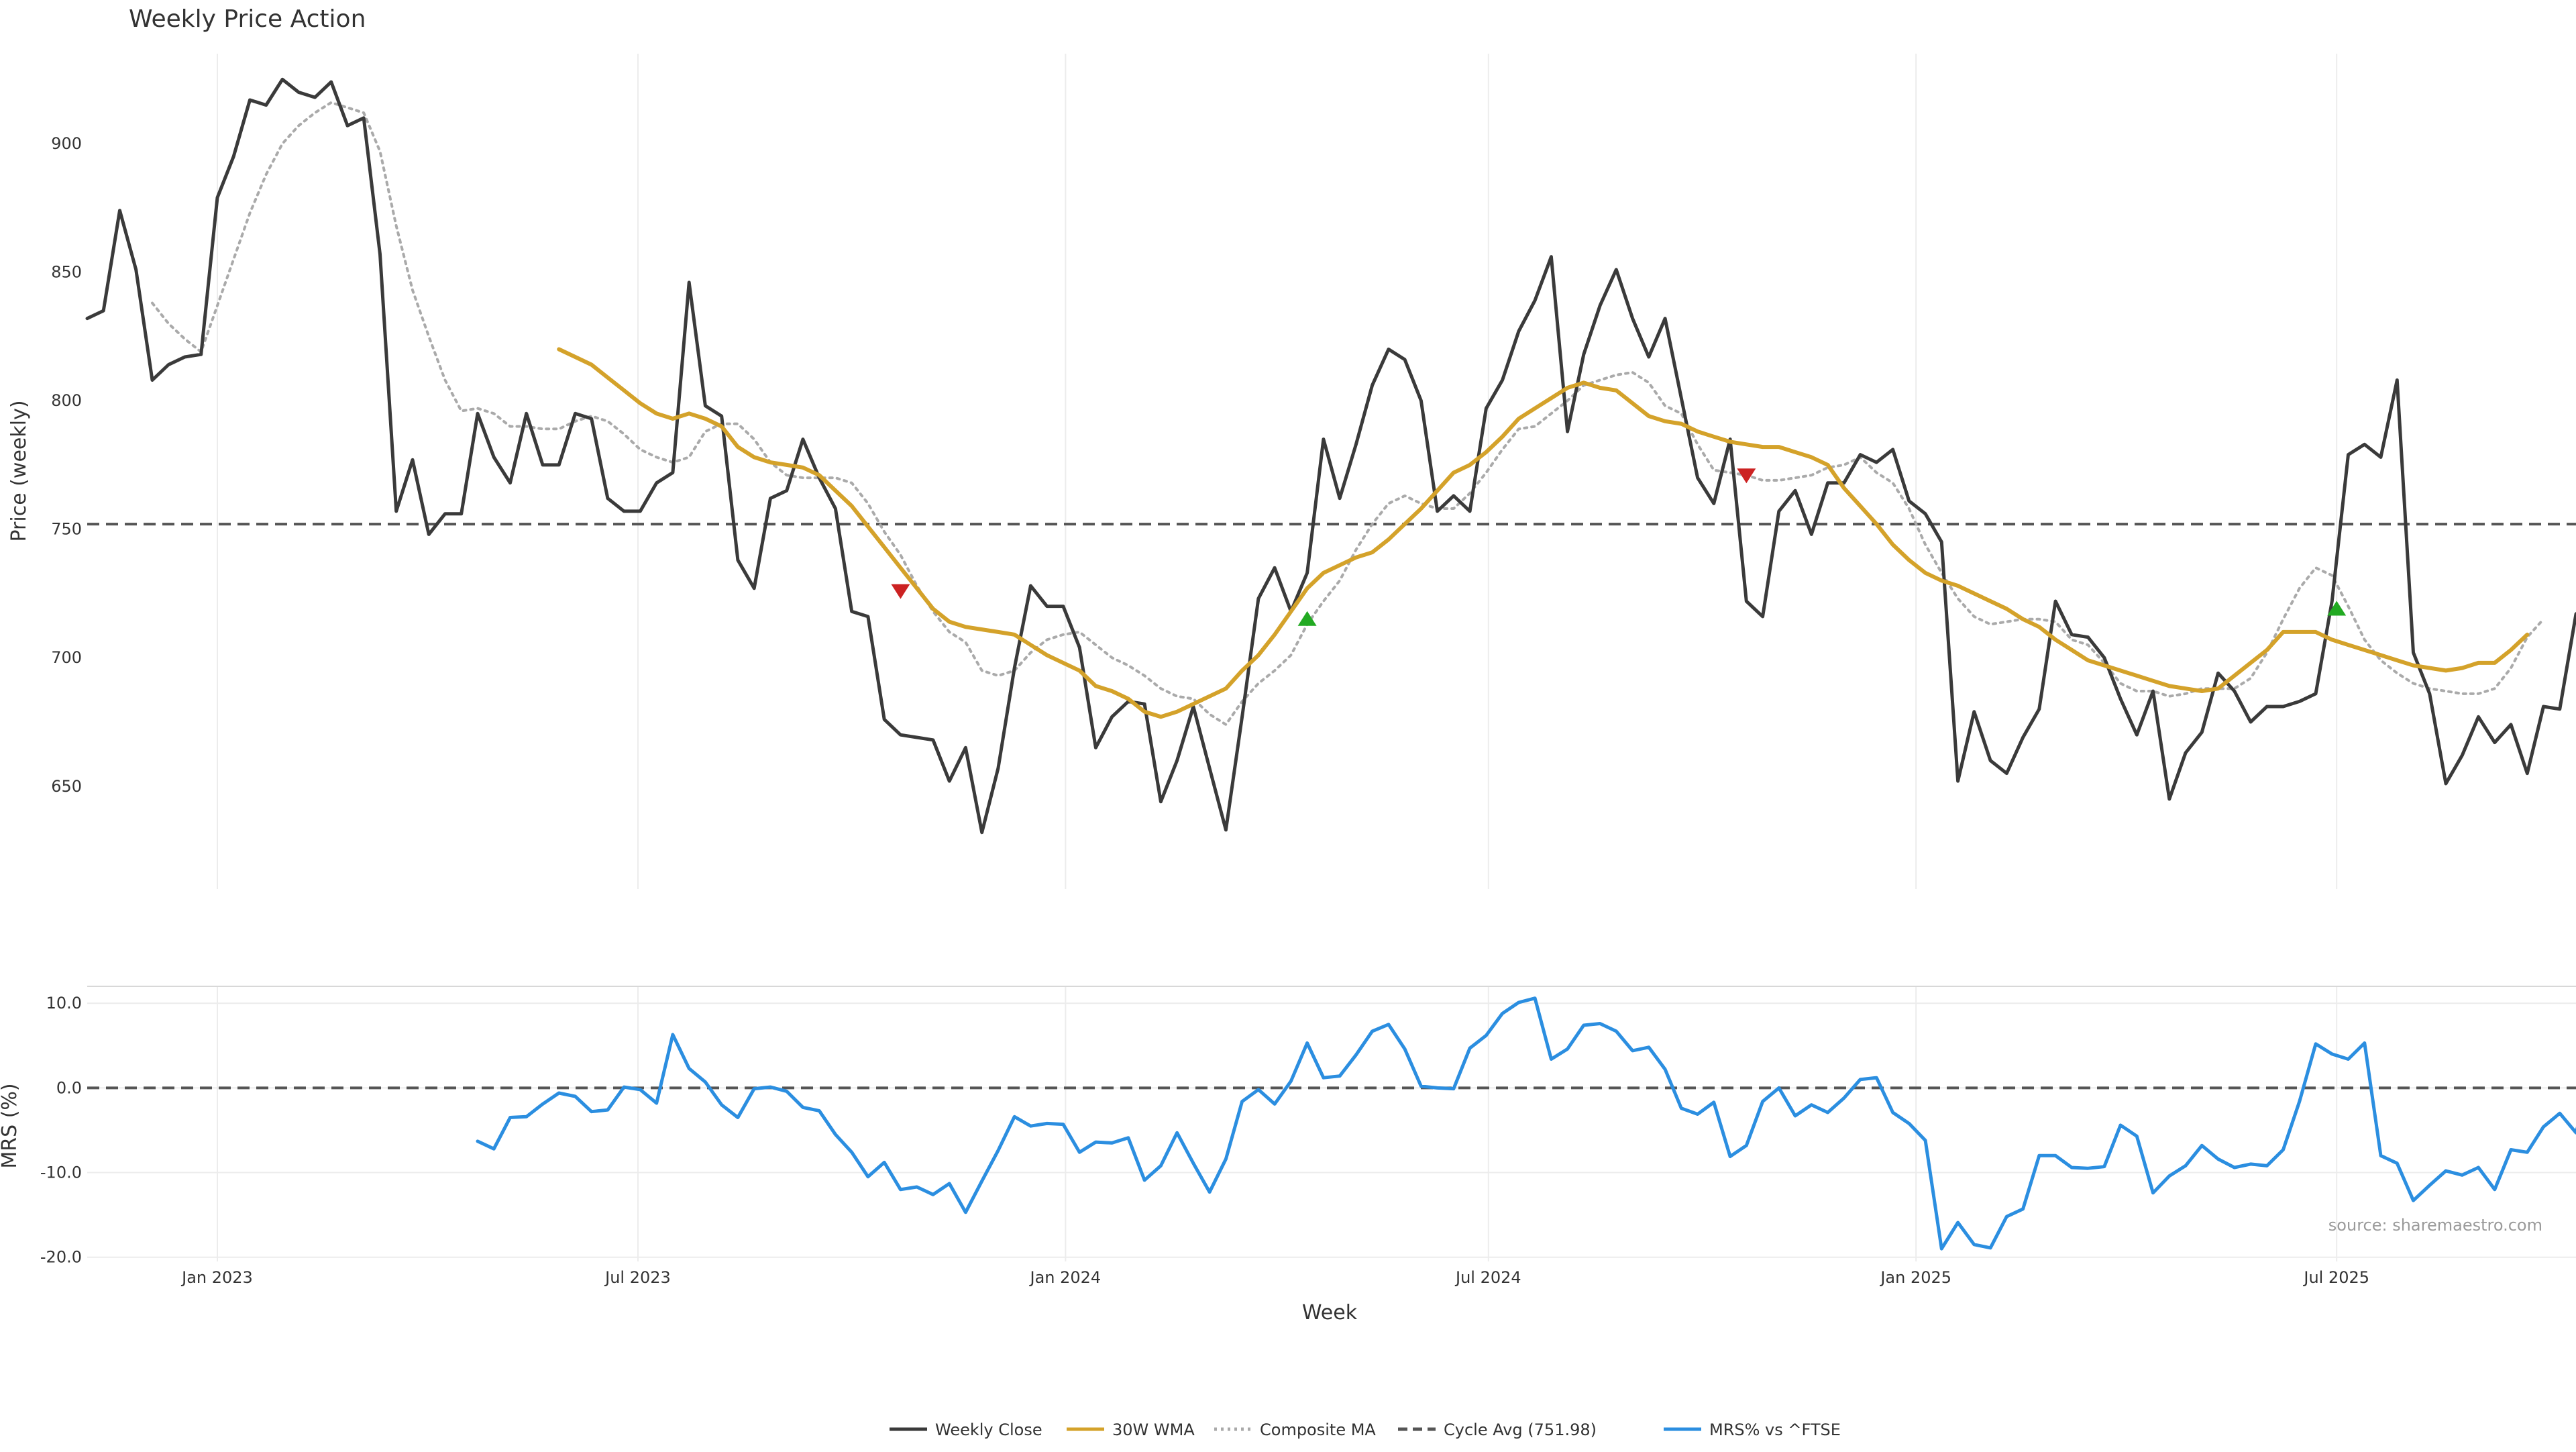 The width and height of the screenshot is (2576, 1452). Describe the element at coordinates (247, 19) in the screenshot. I see `chart-title: Weekly Price Action` at that location.